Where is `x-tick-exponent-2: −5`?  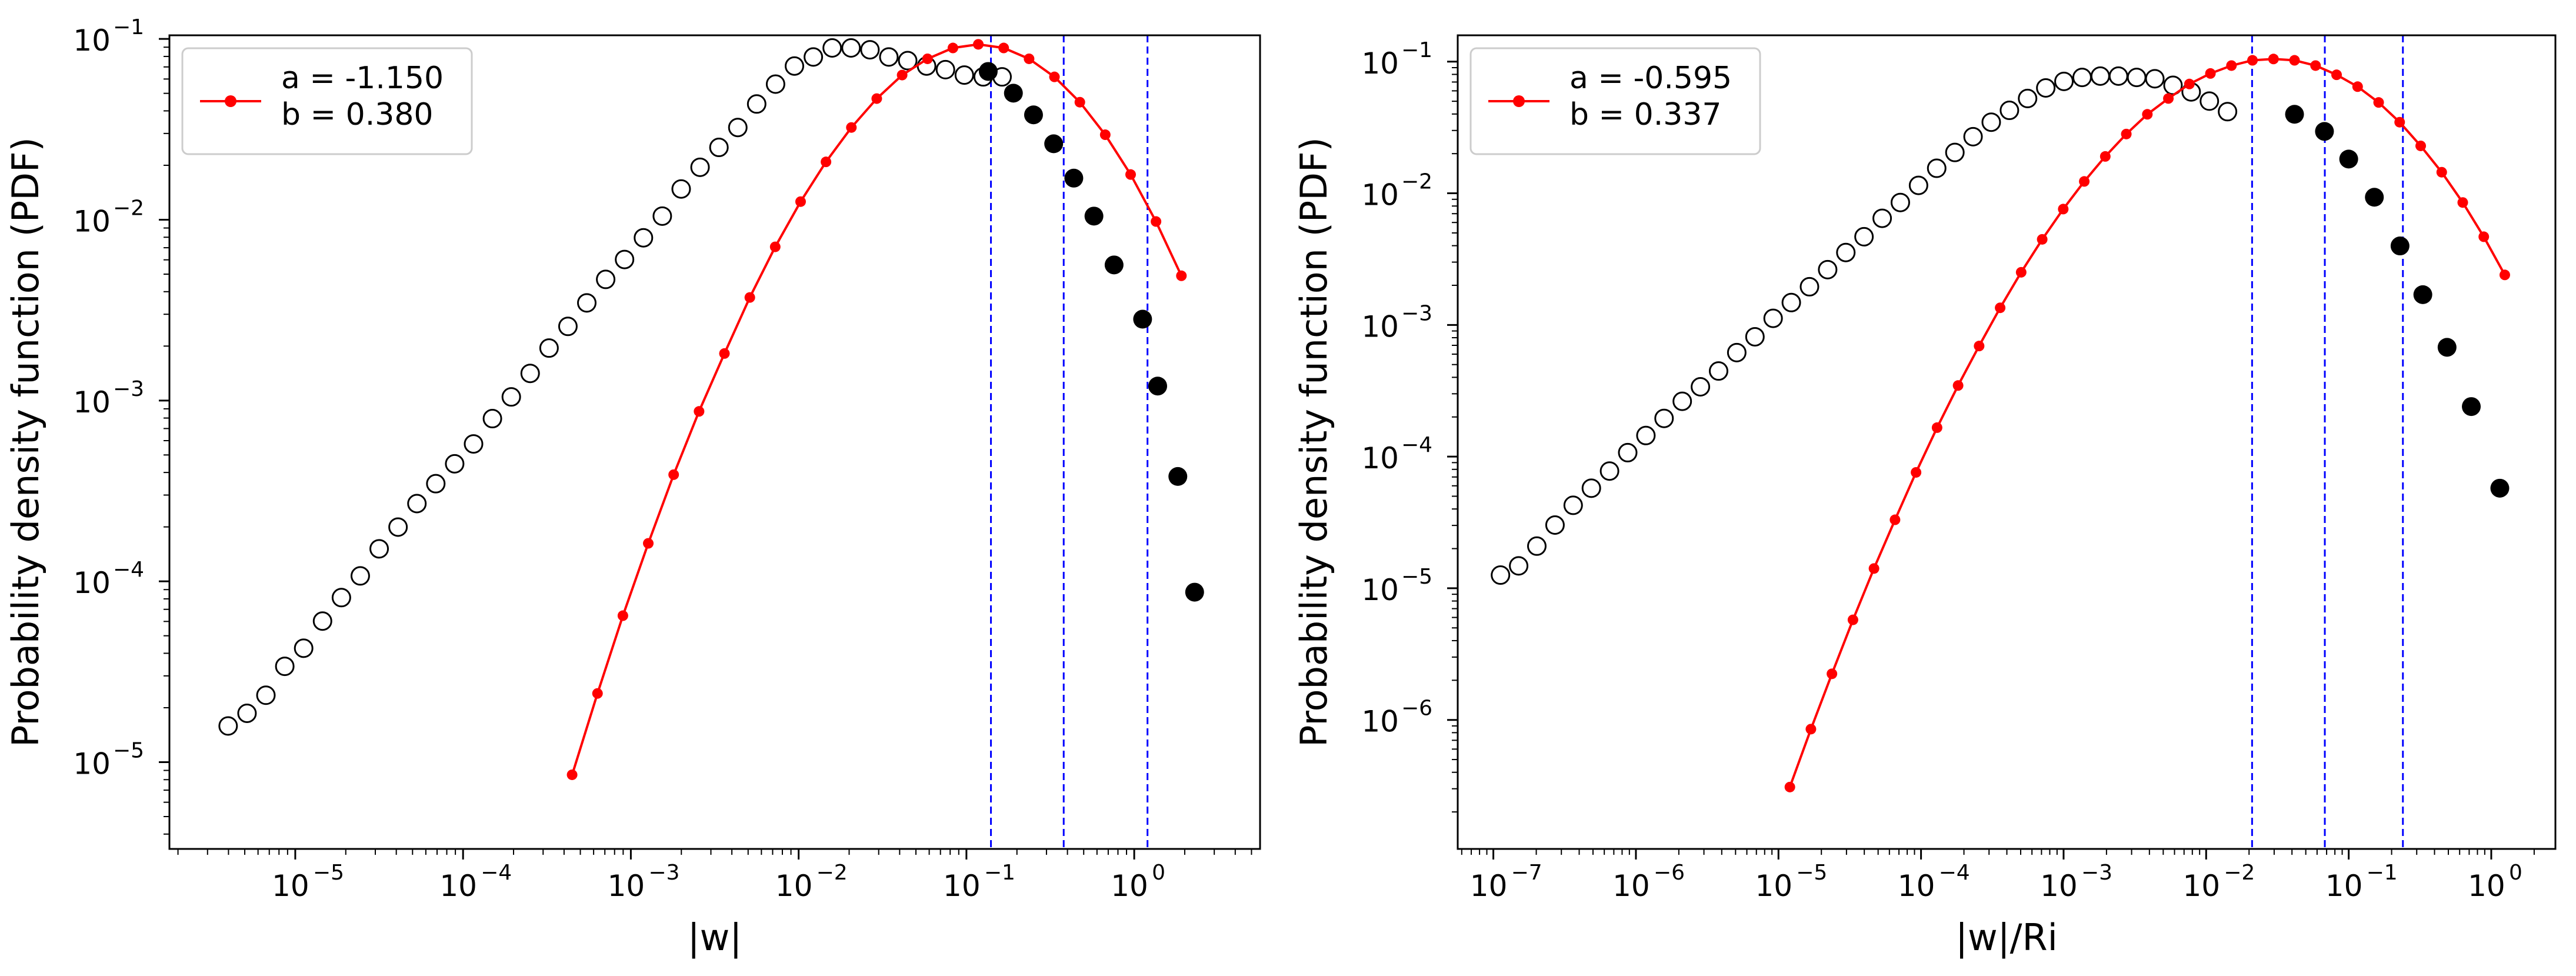
x-tick-exponent-2: −5 is located at coordinates (1812, 873).